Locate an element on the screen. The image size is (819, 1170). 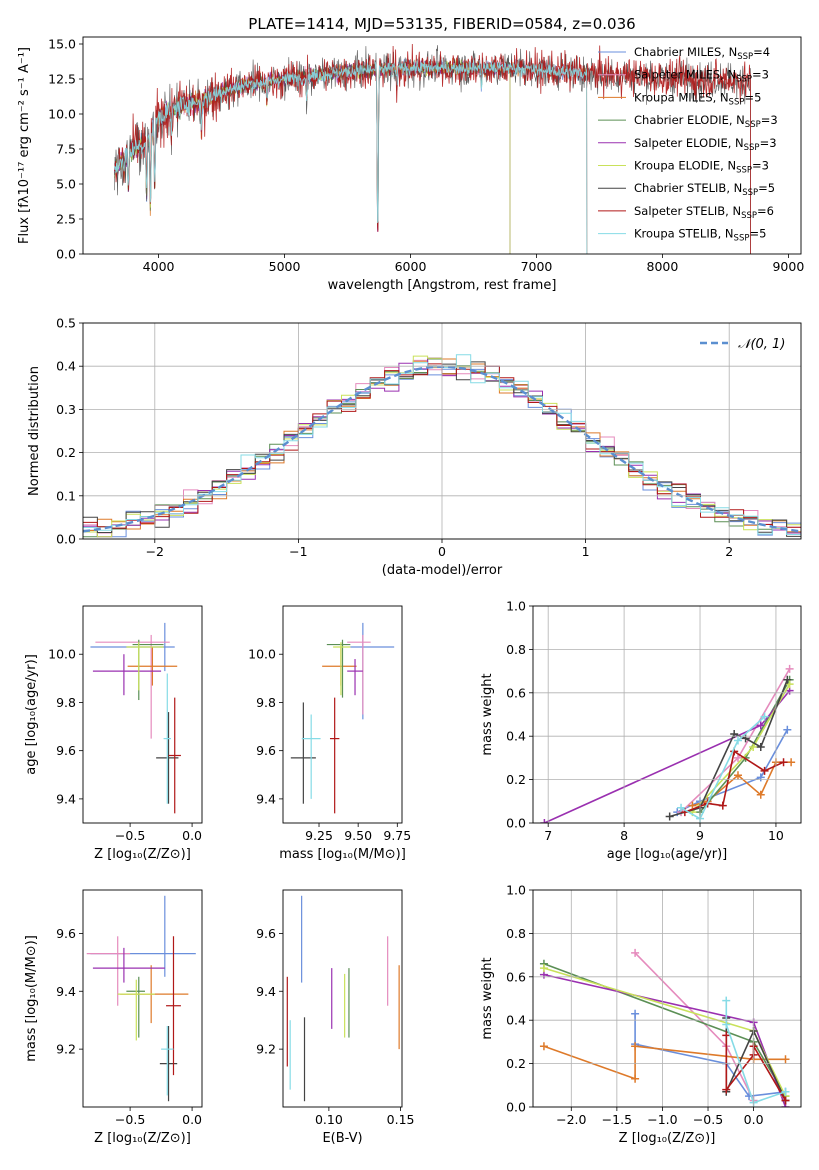
legend-label-tail: =4 is located at coordinates (761, 52).